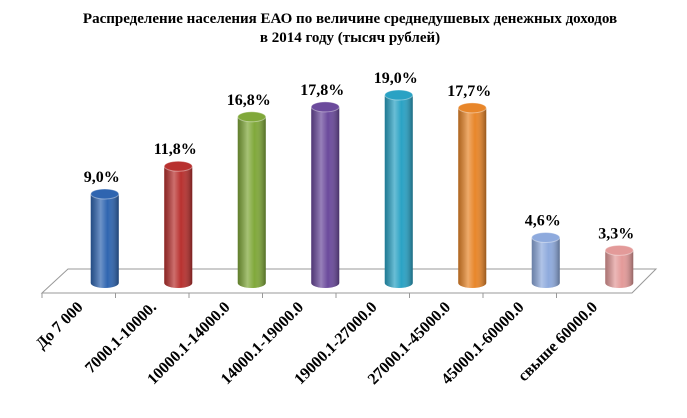  Describe the element at coordinates (469, 91) in the screenshot. I see `value-label: 17,7%` at that location.